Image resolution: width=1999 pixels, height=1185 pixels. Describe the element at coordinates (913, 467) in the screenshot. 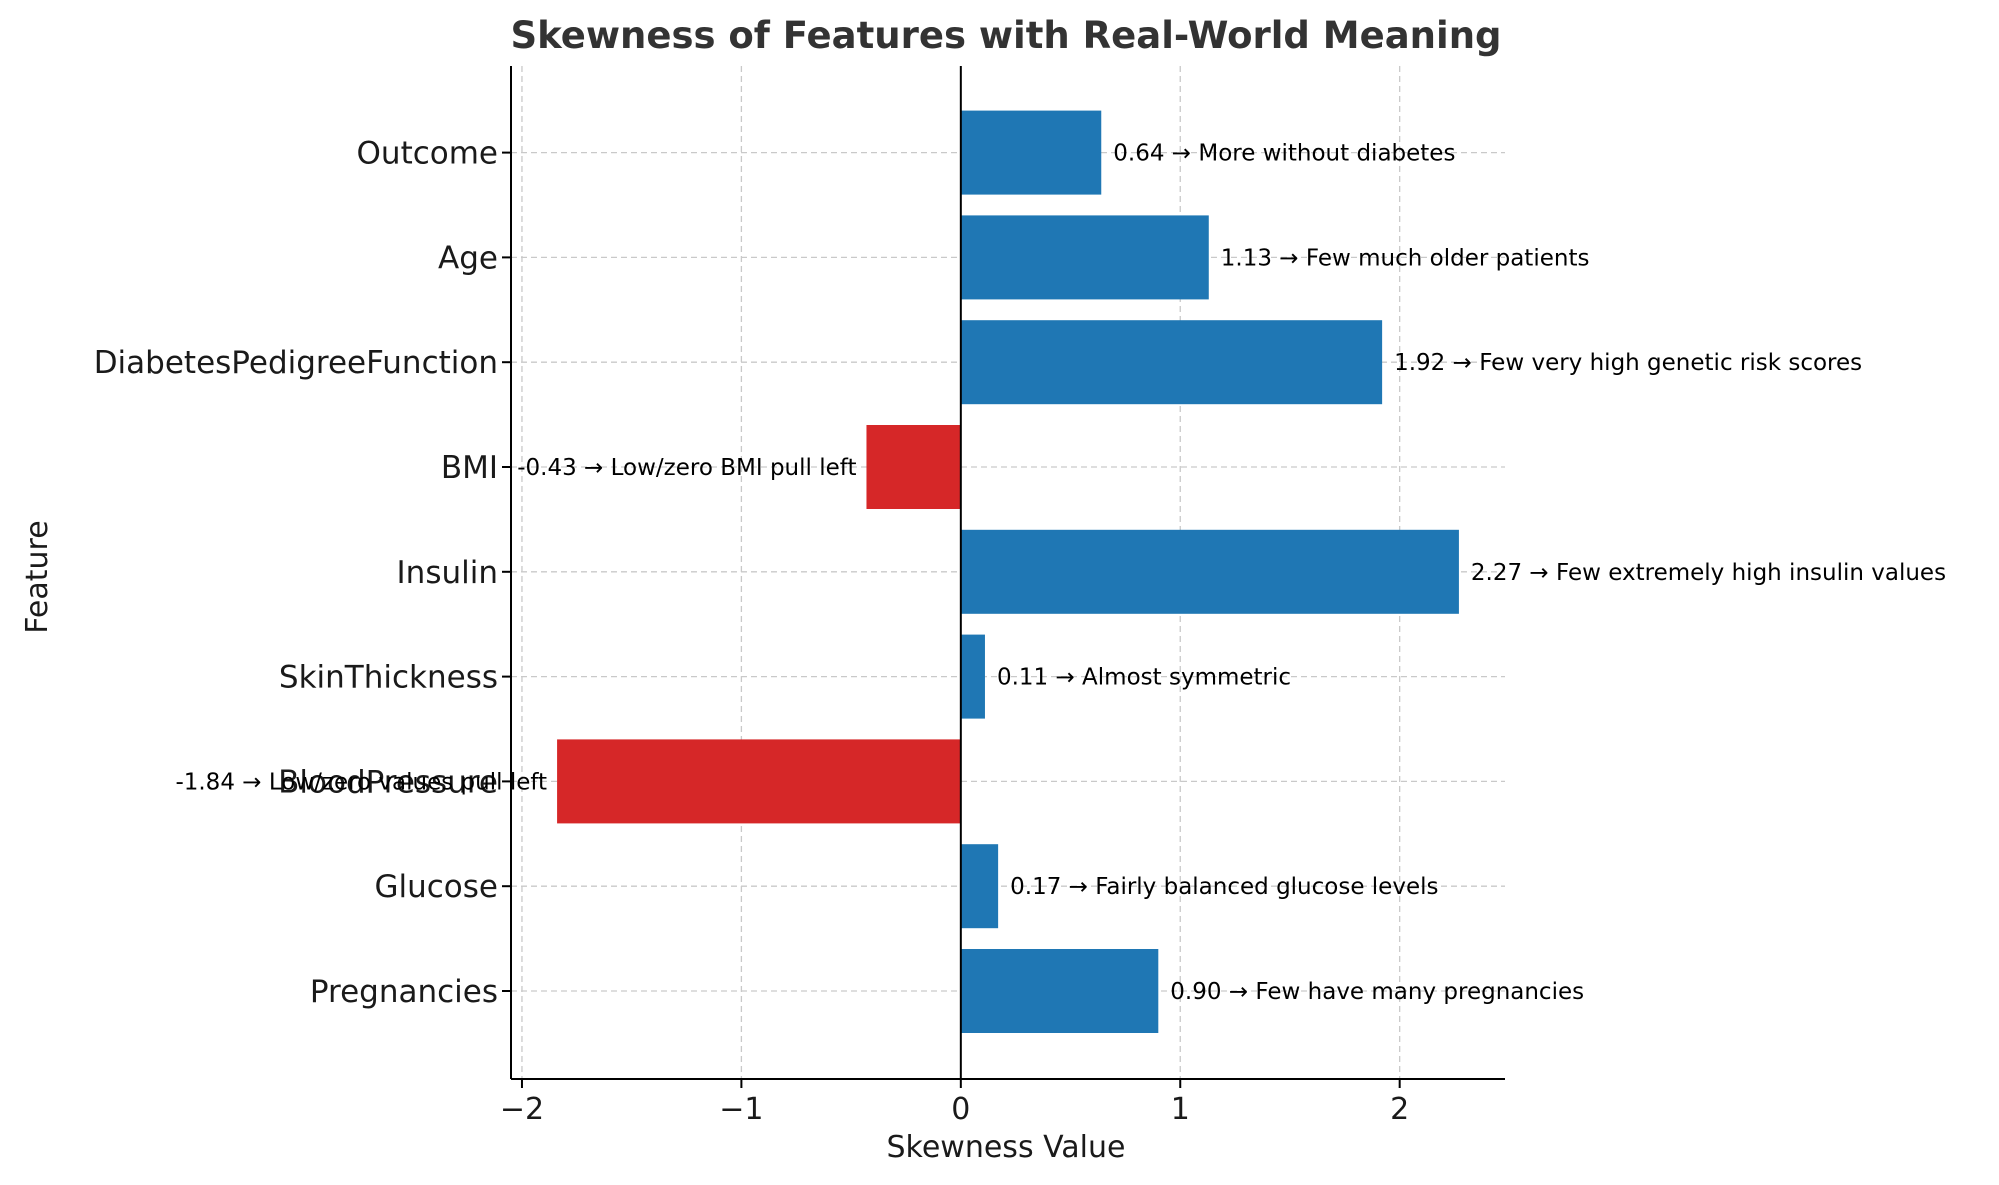

I see `bar-bmi` at that location.